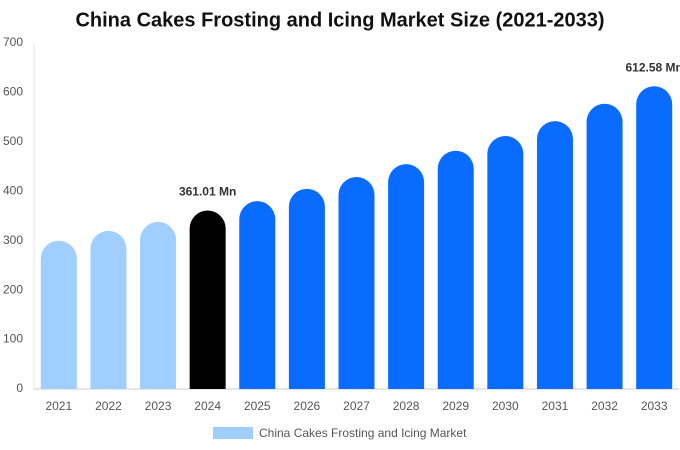 Image resolution: width=680 pixels, height=450 pixels. What do you see at coordinates (13, 339) in the screenshot?
I see `y-tick-label: 100` at bounding box center [13, 339].